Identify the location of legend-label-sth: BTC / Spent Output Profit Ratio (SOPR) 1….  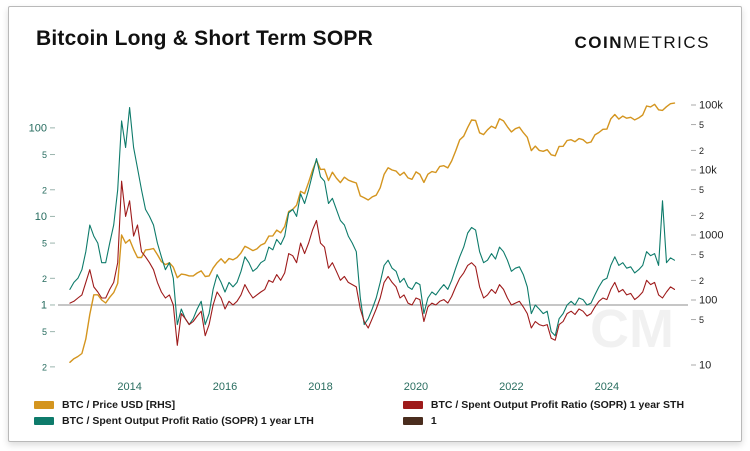
(557, 405).